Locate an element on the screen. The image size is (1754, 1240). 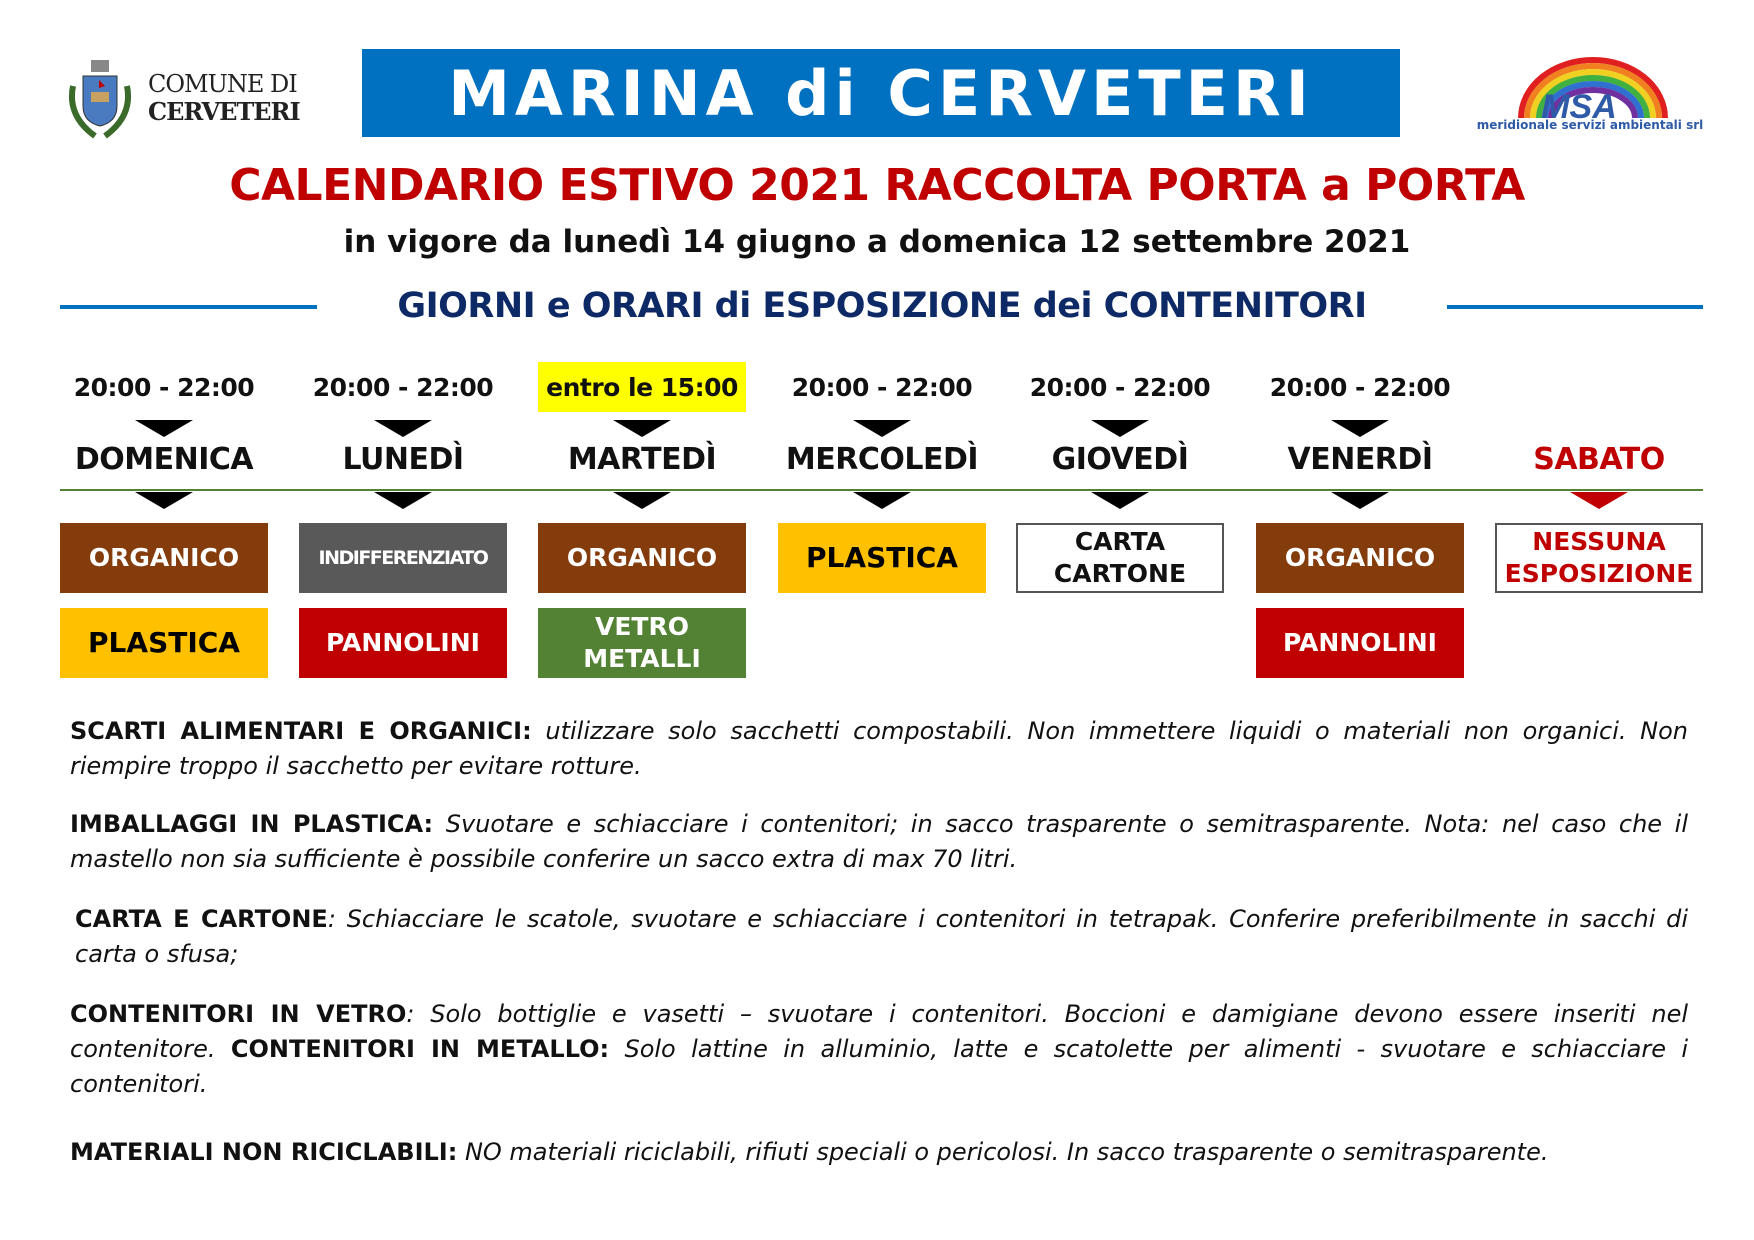
banner-title: MARINA di CERVETERI is located at coordinates (881, 93).